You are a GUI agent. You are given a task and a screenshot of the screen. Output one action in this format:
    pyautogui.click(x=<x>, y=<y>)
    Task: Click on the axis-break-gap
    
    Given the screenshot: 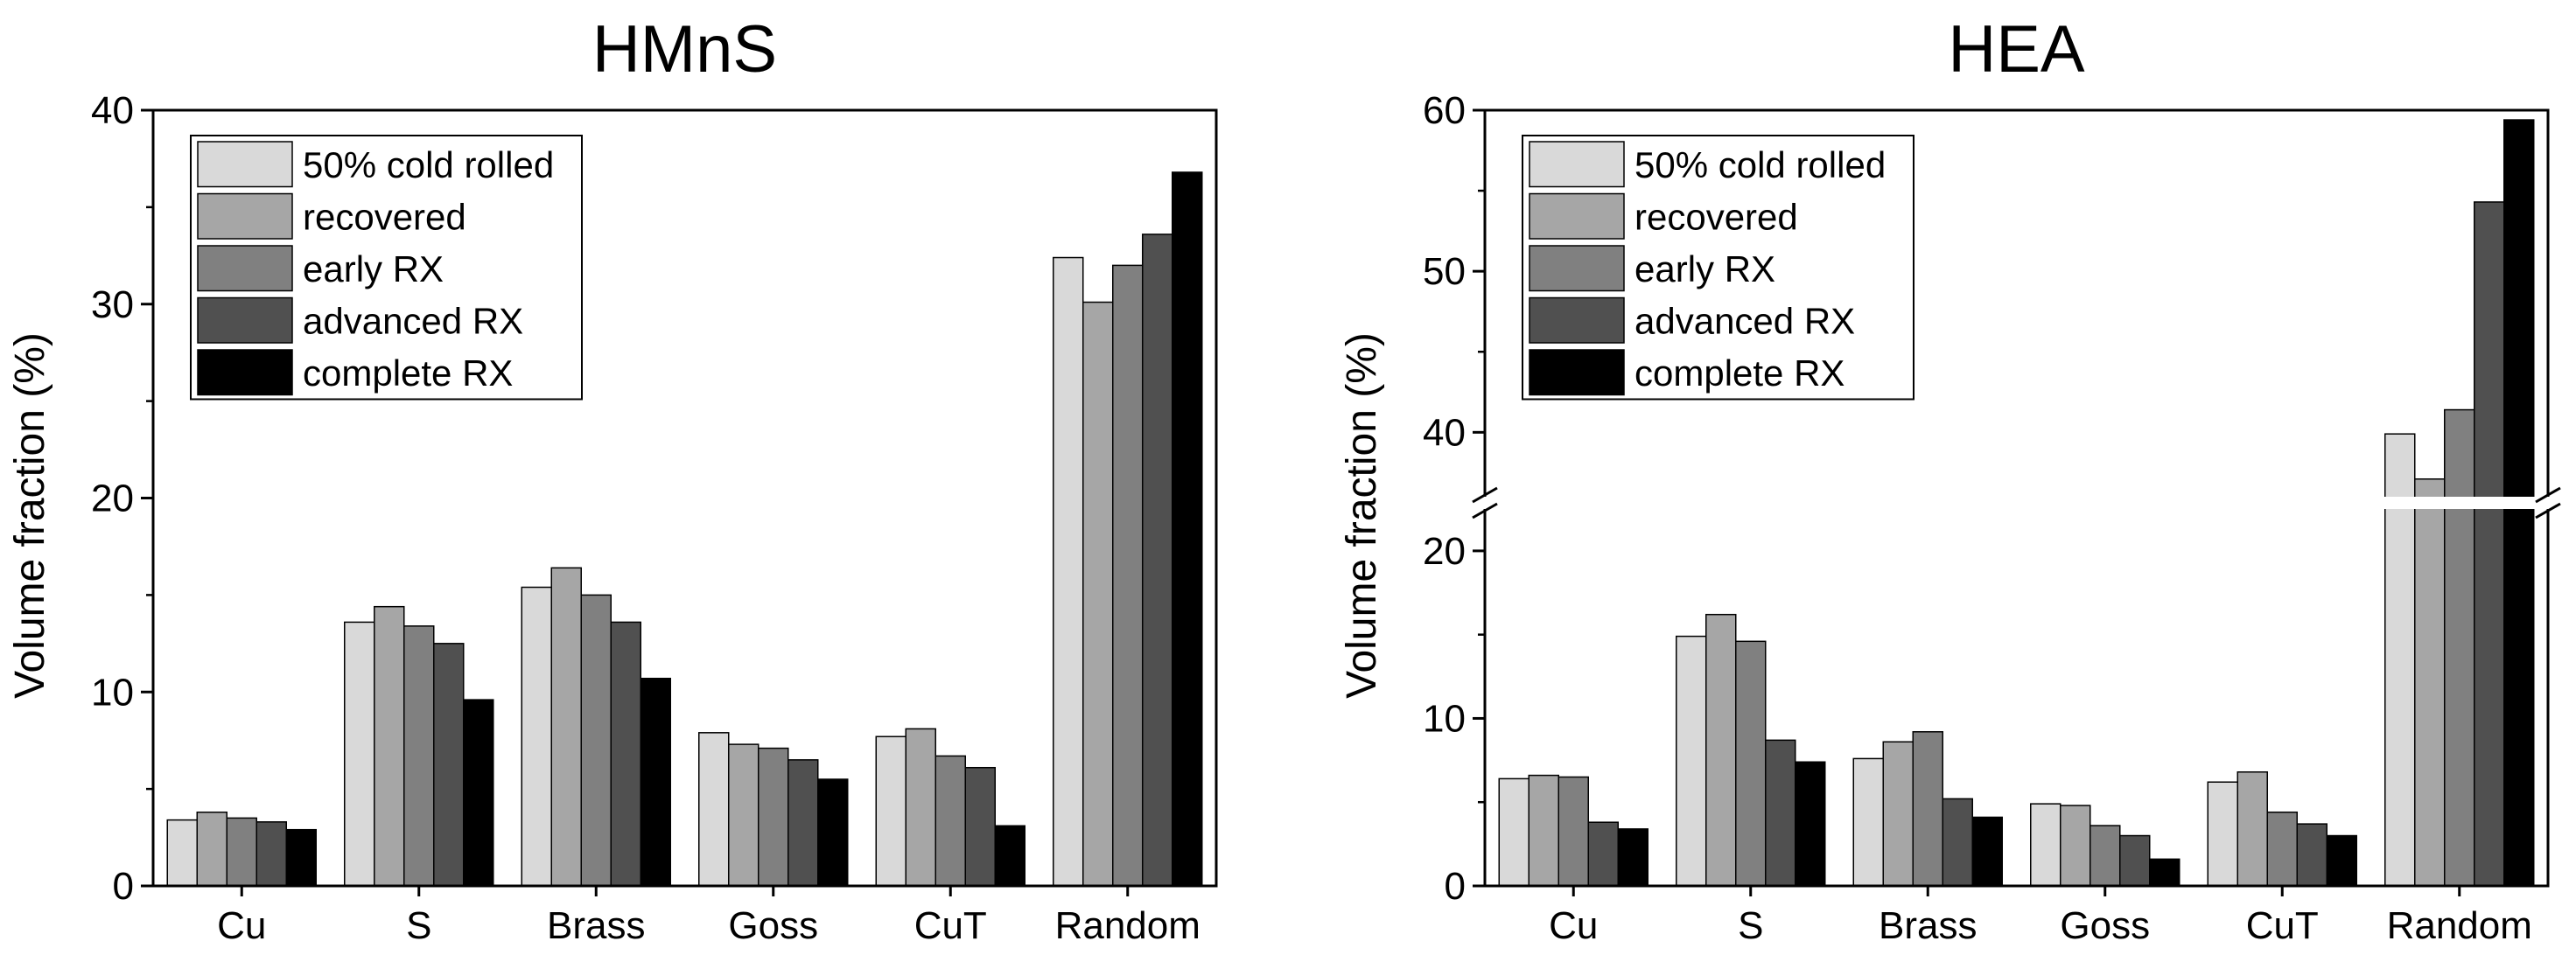 What is the action you would take?
    pyautogui.click(x=2016, y=503)
    